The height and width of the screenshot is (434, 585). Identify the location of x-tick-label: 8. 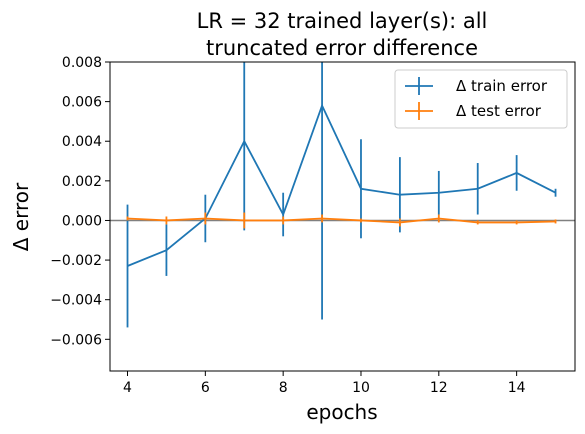
(283, 388).